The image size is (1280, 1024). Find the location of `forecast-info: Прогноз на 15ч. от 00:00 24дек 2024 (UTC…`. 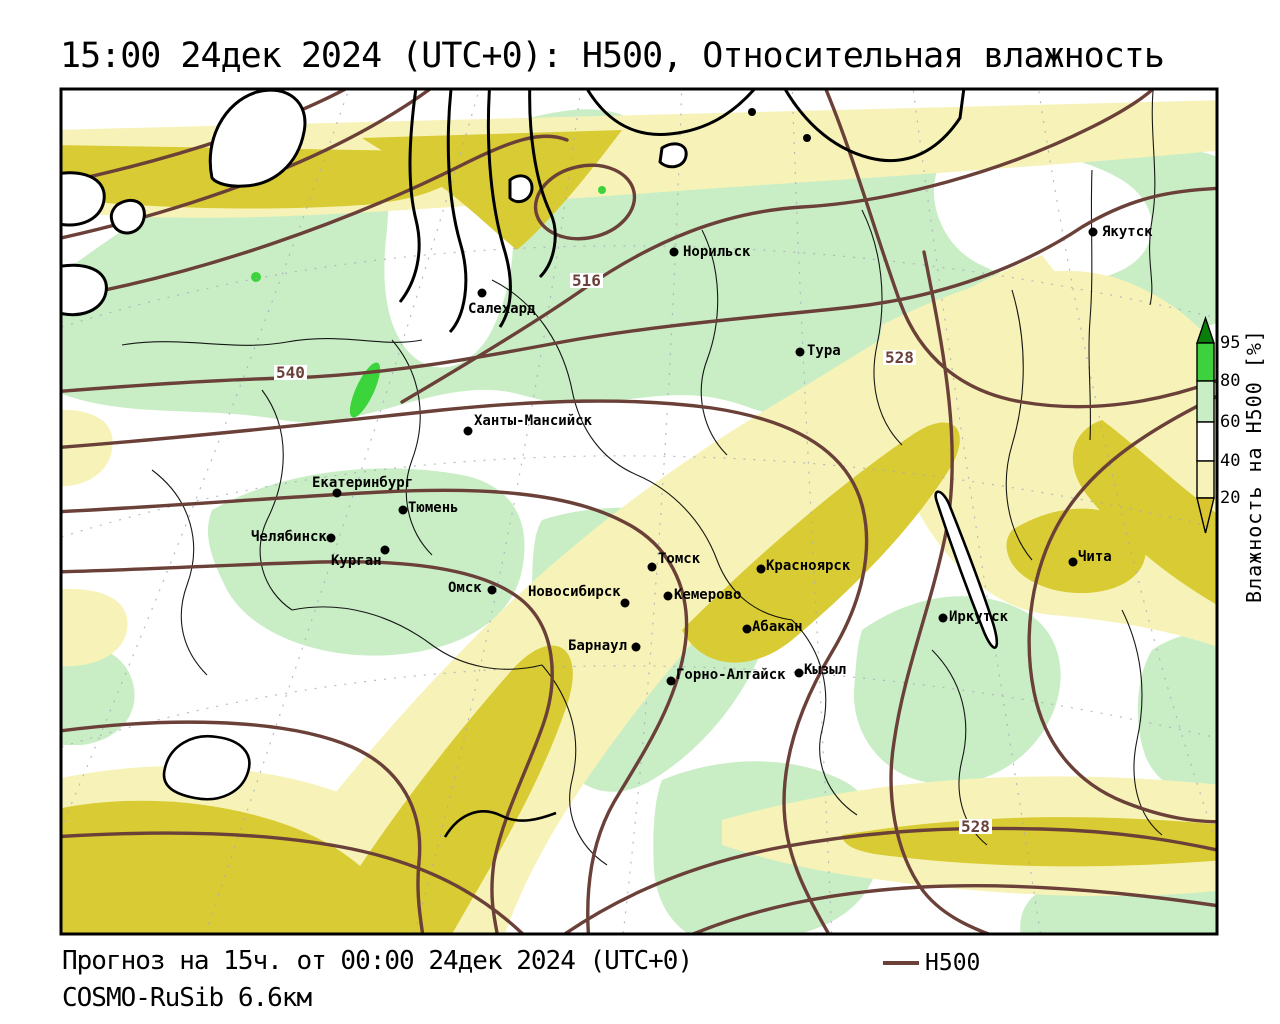

forecast-info: Прогноз на 15ч. от 00:00 24дек 2024 (UTC… is located at coordinates (377, 961).